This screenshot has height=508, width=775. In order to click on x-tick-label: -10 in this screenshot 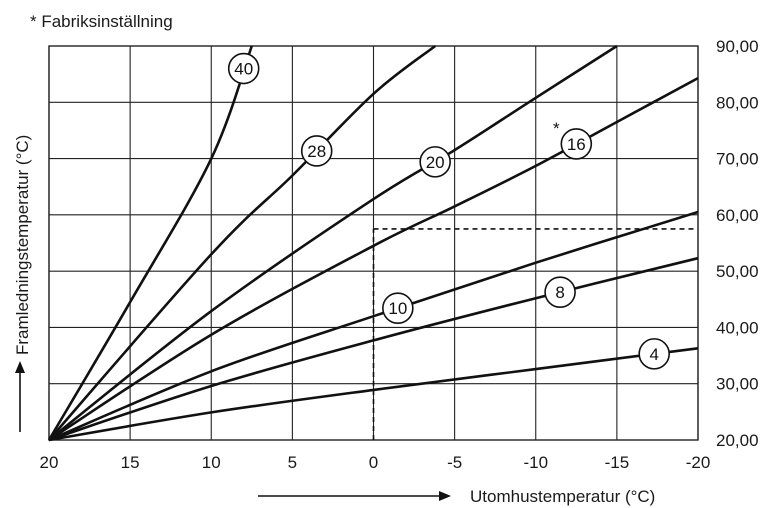, I will do `click(535, 462)`.